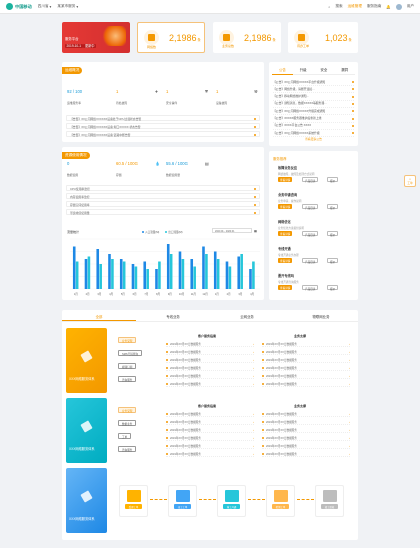 The height and width of the screenshot is (548, 420). Describe the element at coordinates (125, 436) in the screenshot. I see `panel-button: 工单` at that location.